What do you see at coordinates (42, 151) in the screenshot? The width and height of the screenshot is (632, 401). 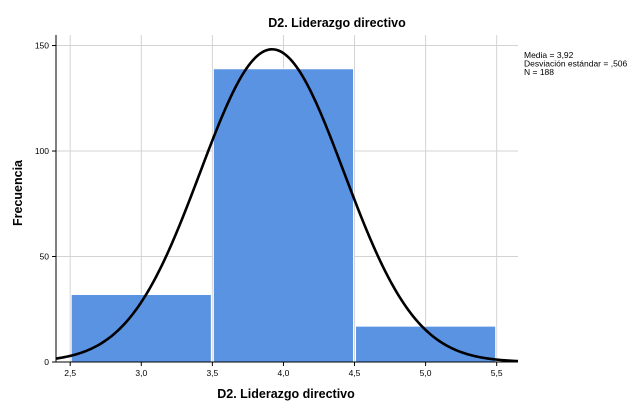 I see `y-tick-label: 100` at bounding box center [42, 151].